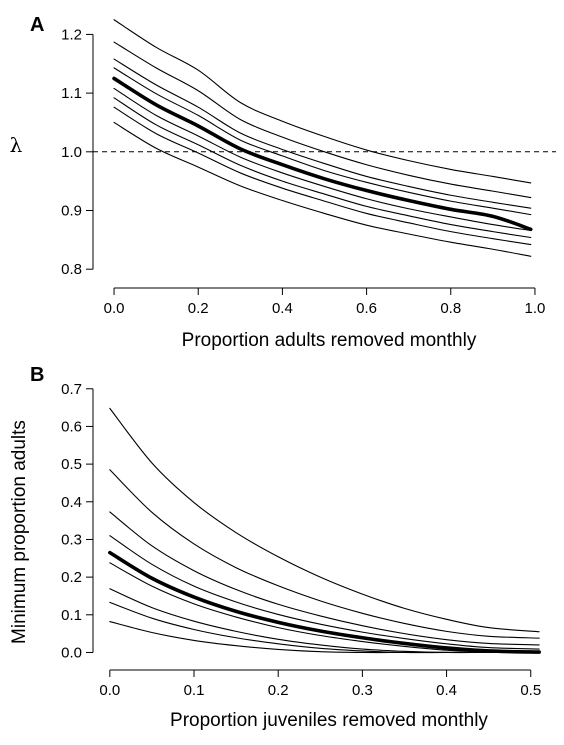 The image size is (564, 745). What do you see at coordinates (194, 690) in the screenshot?
I see `panel-b-x-tick-label: 0.1` at bounding box center [194, 690].